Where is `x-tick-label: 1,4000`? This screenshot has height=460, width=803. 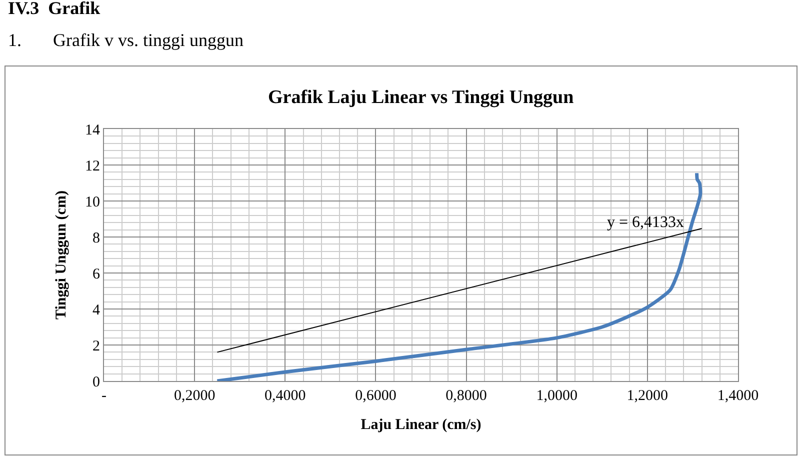 x-tick-label: 1,4000 is located at coordinates (738, 396).